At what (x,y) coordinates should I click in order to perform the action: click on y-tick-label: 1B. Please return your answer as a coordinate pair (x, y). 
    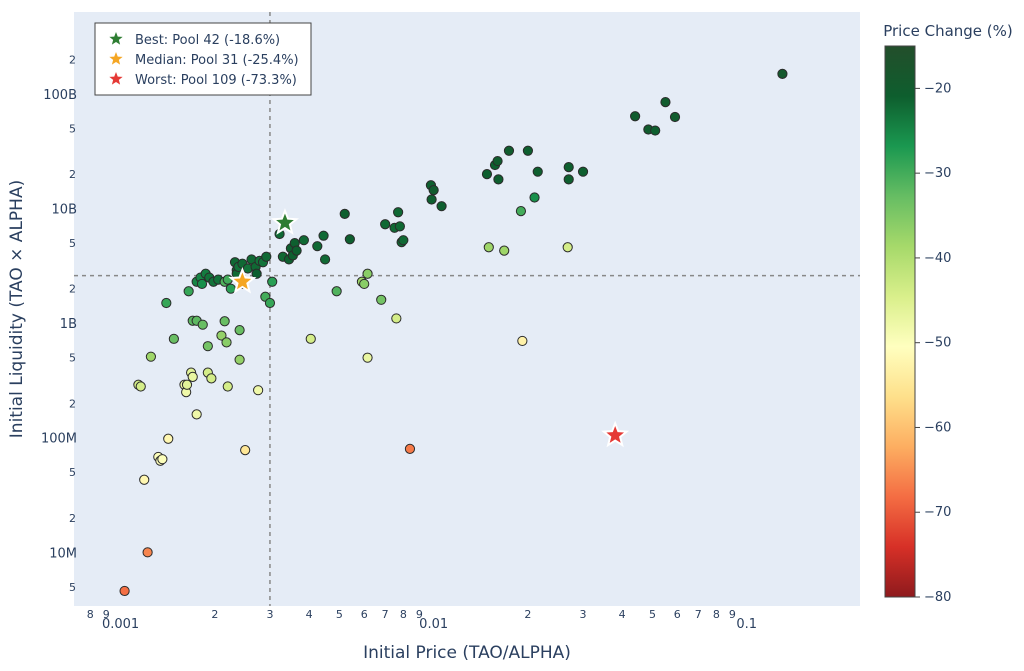
    Looking at the image, I should click on (68, 324).